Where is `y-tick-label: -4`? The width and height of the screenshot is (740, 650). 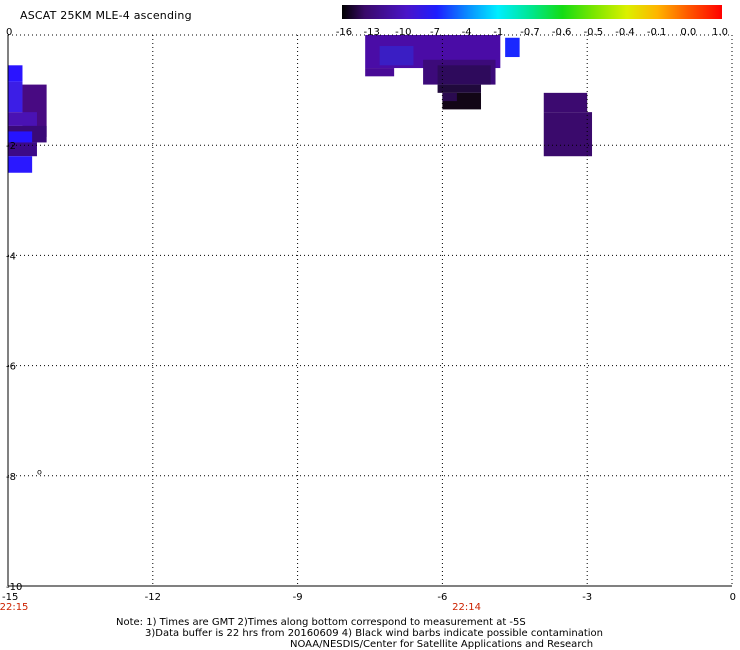 y-tick-label: -4 is located at coordinates (11, 256).